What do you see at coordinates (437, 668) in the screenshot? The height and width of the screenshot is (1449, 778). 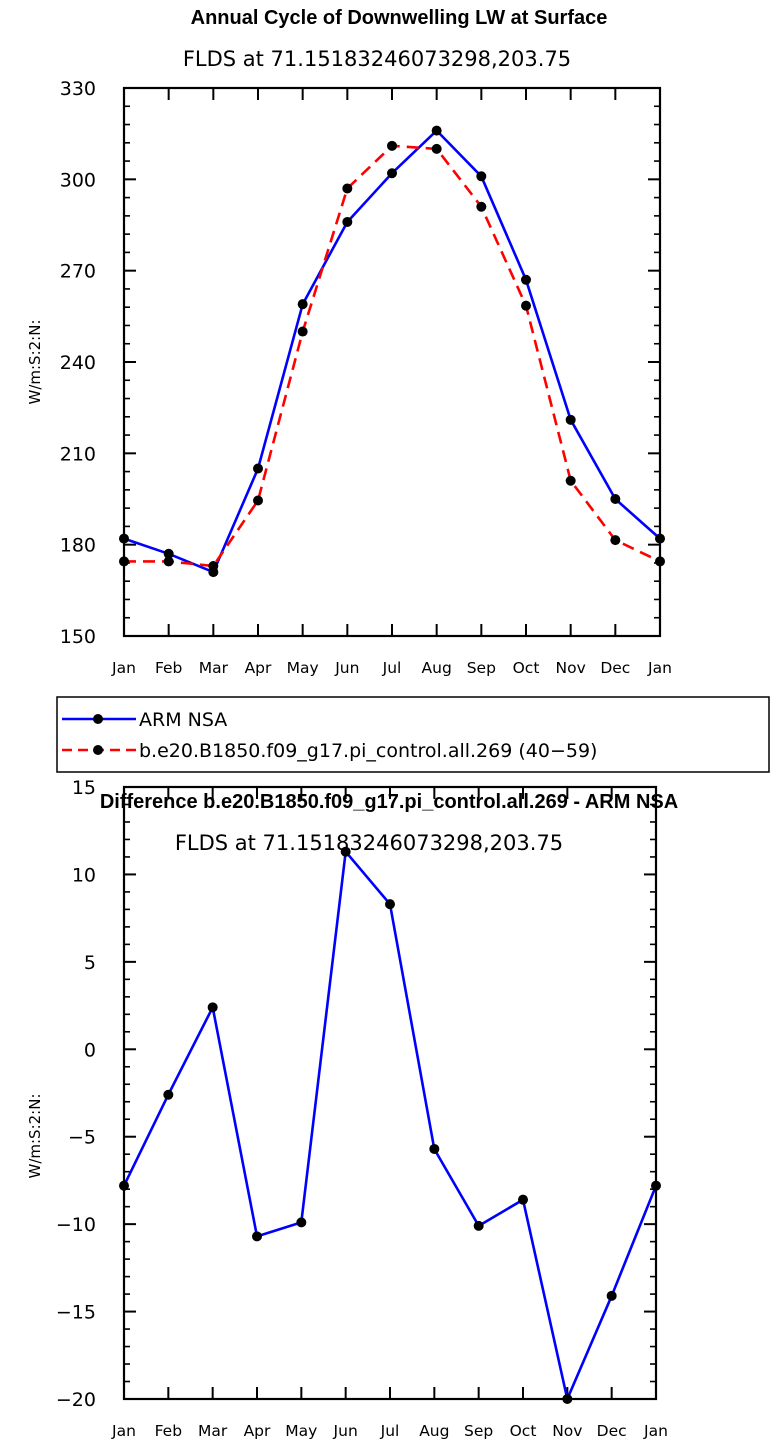 I see `top-xtick-label: Aug` at bounding box center [437, 668].